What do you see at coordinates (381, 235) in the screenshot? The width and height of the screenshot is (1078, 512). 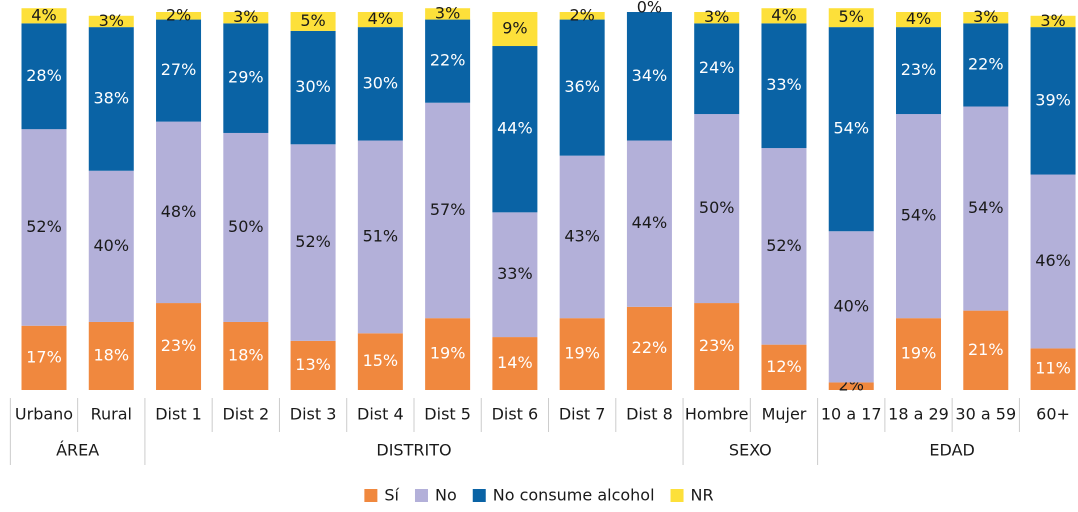 I see `value-label: 51%` at bounding box center [381, 235].